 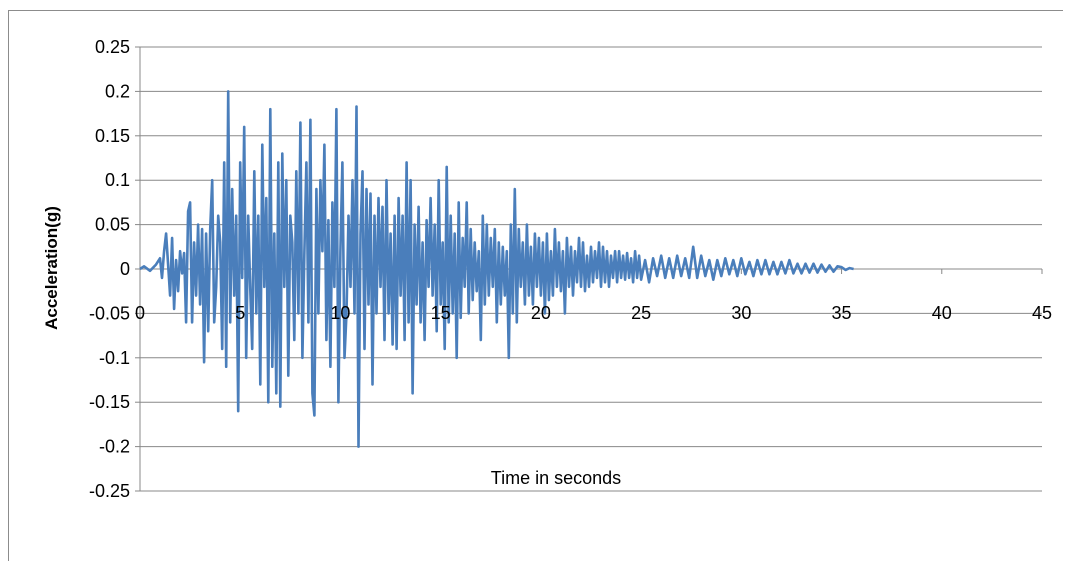 I want to click on y-axis-title: Acceleration(g), so click(x=51, y=268).